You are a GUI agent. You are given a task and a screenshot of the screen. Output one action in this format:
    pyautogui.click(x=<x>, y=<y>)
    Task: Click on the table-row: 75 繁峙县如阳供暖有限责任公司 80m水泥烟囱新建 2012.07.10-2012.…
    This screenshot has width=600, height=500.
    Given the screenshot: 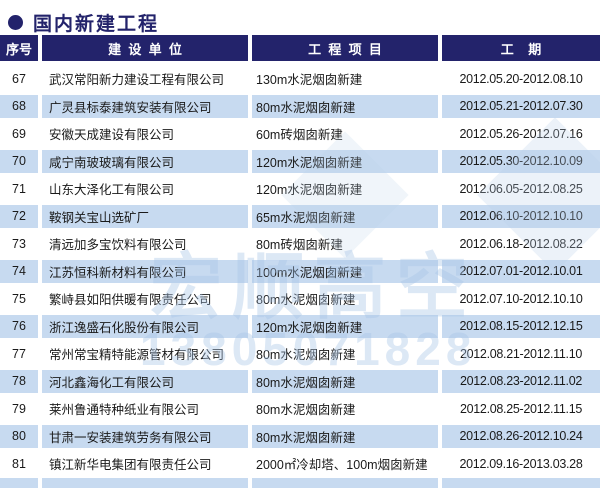 What is the action you would take?
    pyautogui.click(x=300, y=299)
    